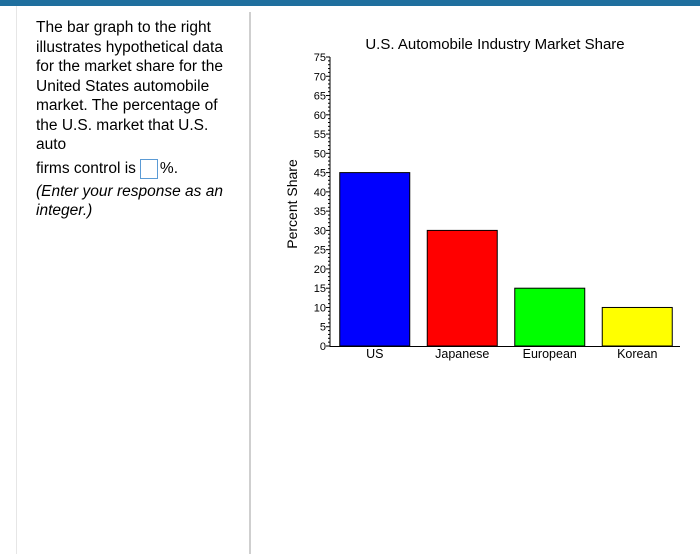 This screenshot has width=700, height=554. What do you see at coordinates (511, 354) in the screenshot?
I see `x-label-group: US Japanese European Korean` at bounding box center [511, 354].